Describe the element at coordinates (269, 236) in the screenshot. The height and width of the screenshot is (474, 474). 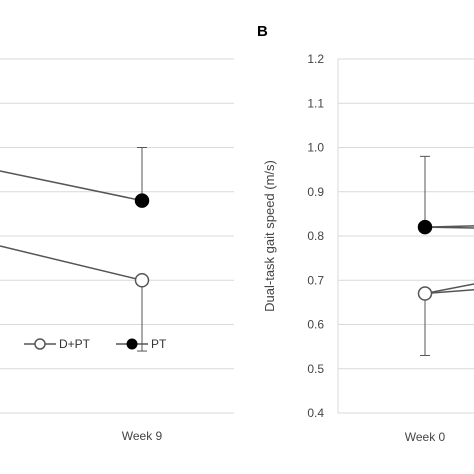
I see `panel-b-y-axis-title: Dual-task gait speed (m/s)` at that location.